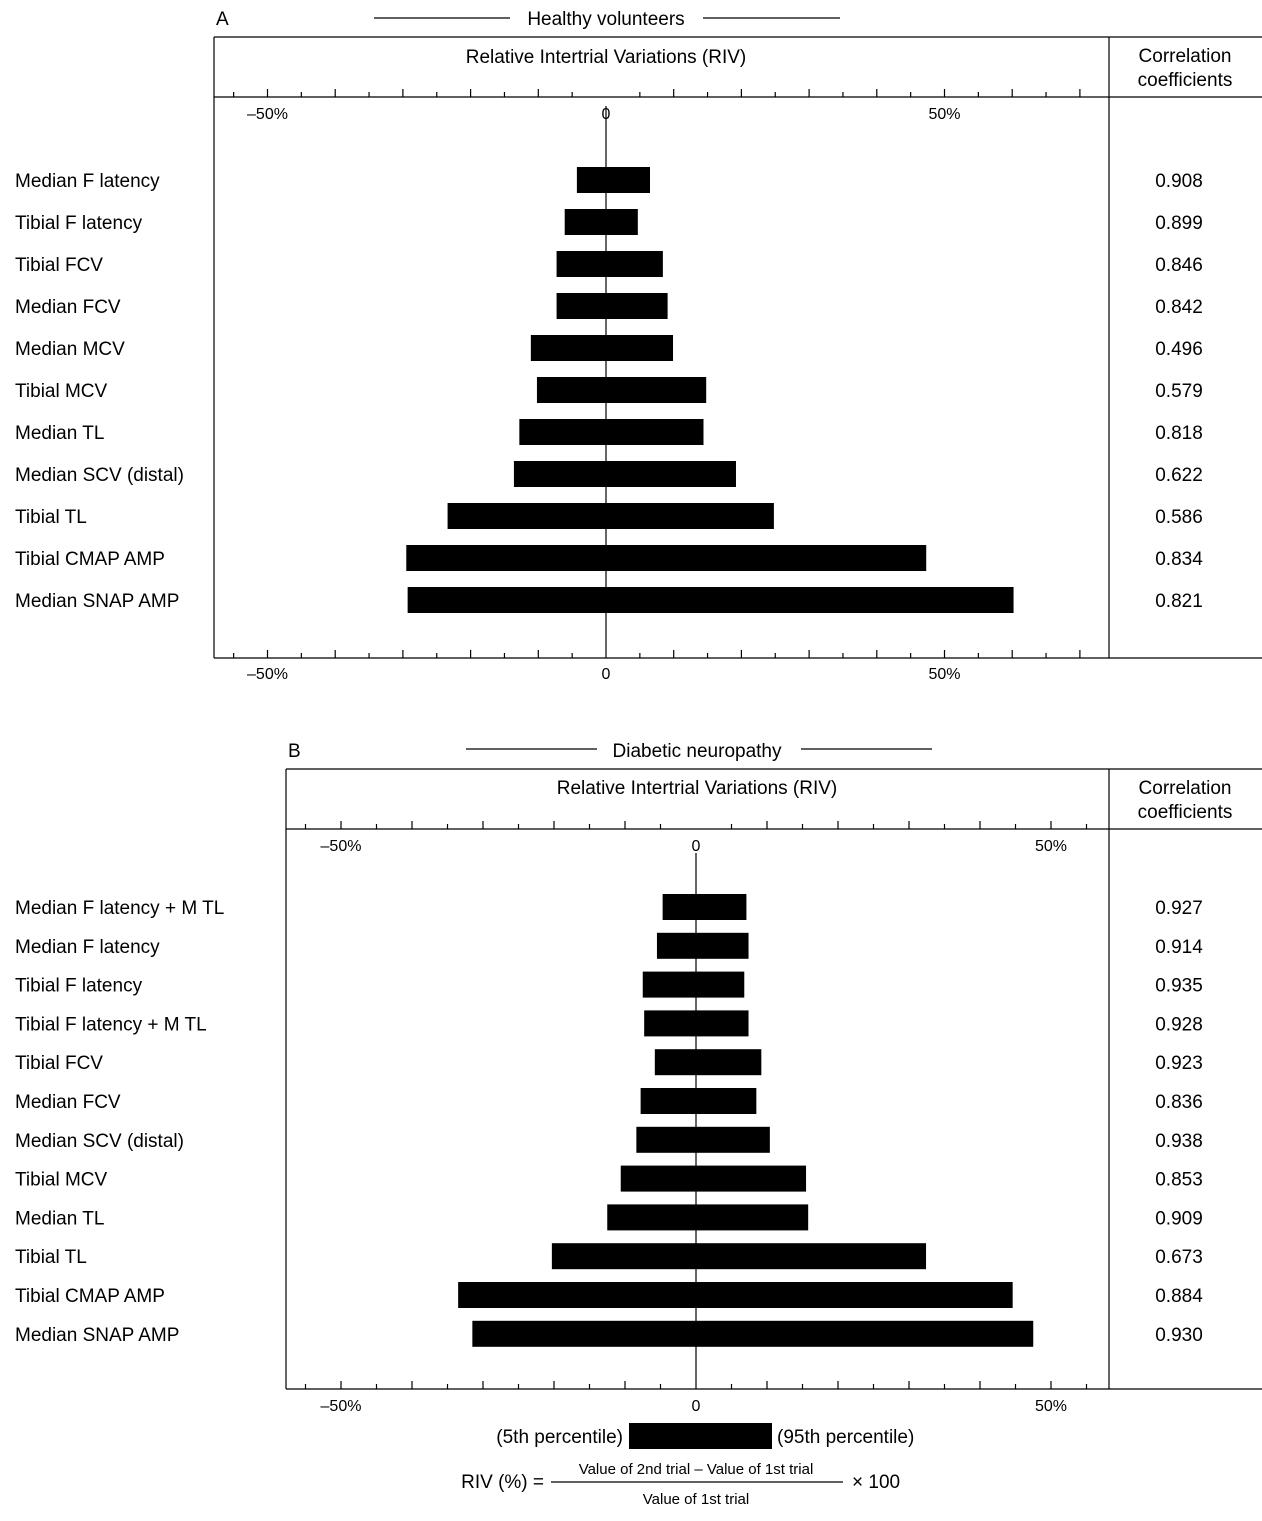 This screenshot has width=1262, height=1521. I want to click on panel-b-axis-title: Relative Intertrial Variations (RIV), so click(697, 788).